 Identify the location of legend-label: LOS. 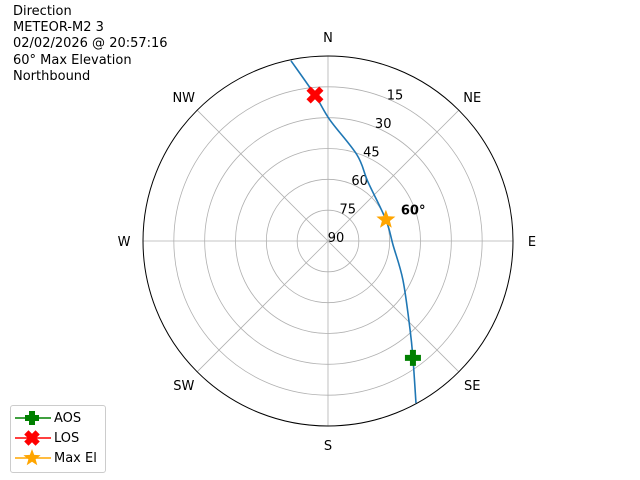
(67, 438).